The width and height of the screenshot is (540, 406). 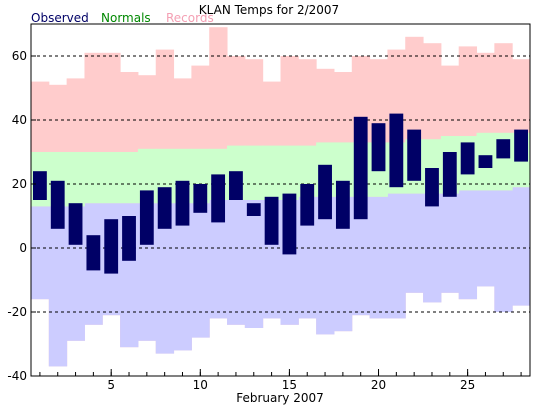 I want to click on x-tick-label-15: 15, so click(x=289, y=385).